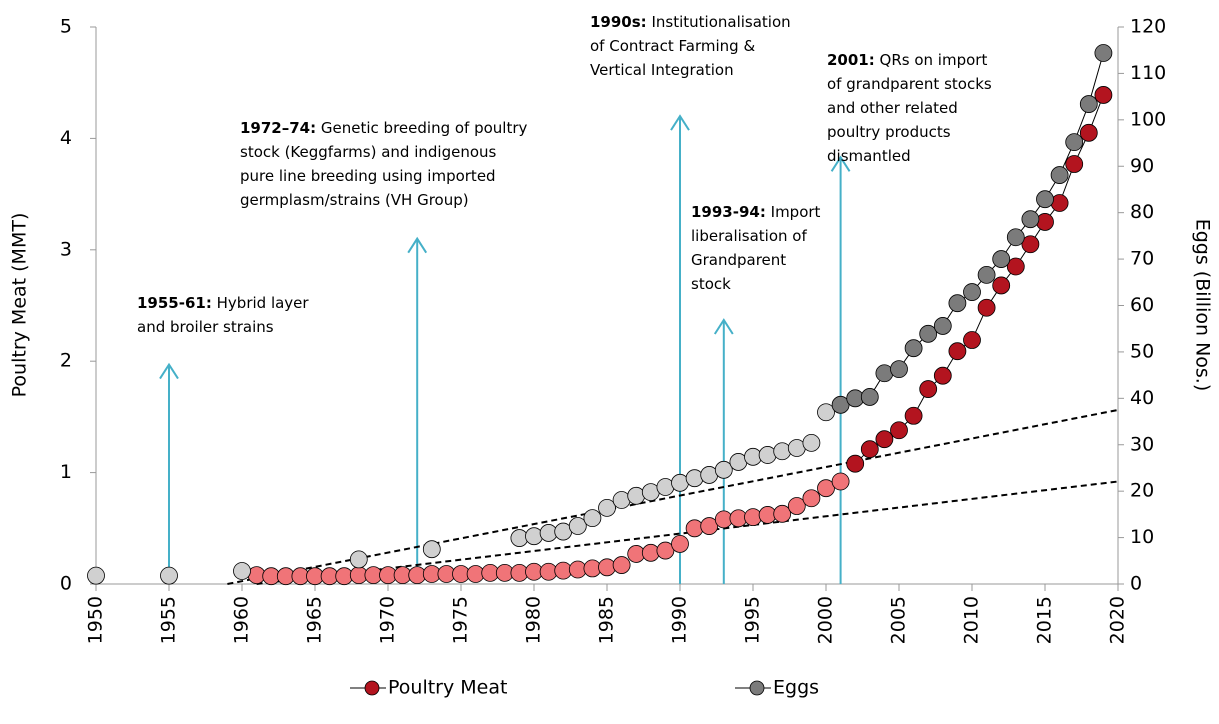 The height and width of the screenshot is (724, 1219). Describe the element at coordinates (315, 620) in the screenshot. I see `x-tick-label: 1965` at that location.